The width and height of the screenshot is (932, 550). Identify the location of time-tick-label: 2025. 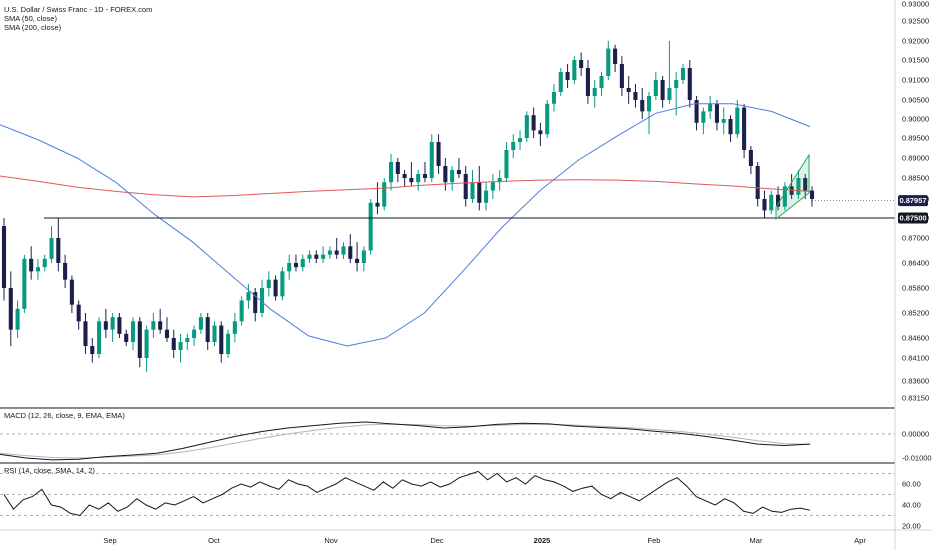
(542, 540).